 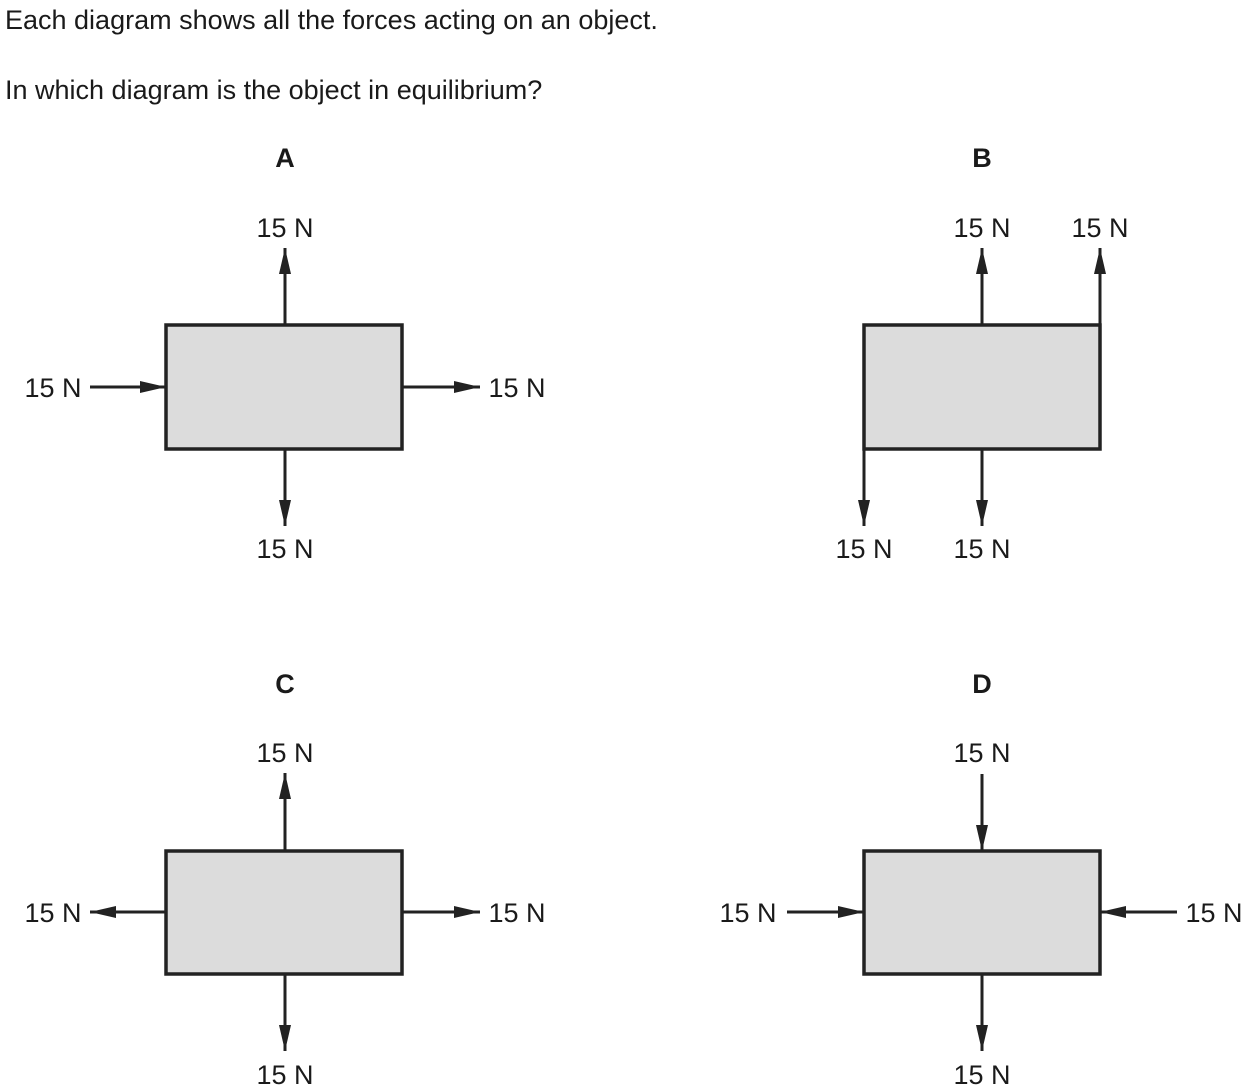 I want to click on diagram-a-label-right: 15 N, so click(x=516, y=388).